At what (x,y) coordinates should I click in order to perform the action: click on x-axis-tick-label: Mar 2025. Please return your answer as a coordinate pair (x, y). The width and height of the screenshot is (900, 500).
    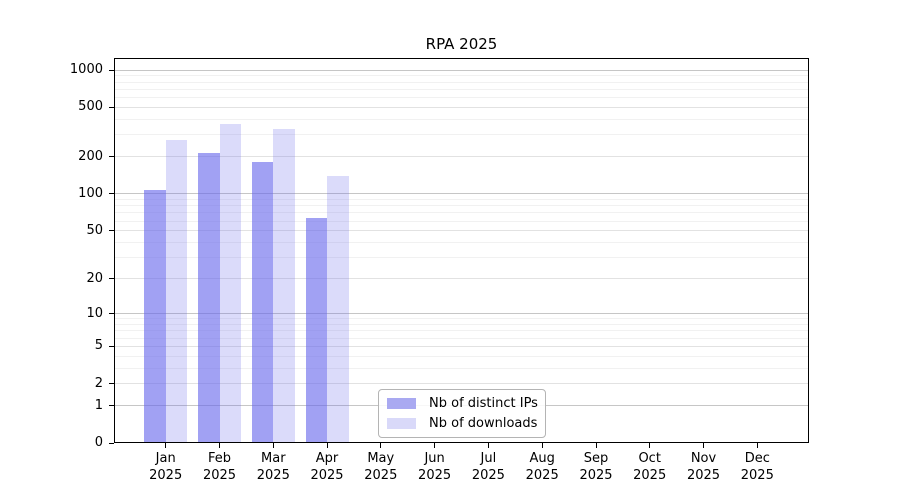
    Looking at the image, I should click on (273, 467).